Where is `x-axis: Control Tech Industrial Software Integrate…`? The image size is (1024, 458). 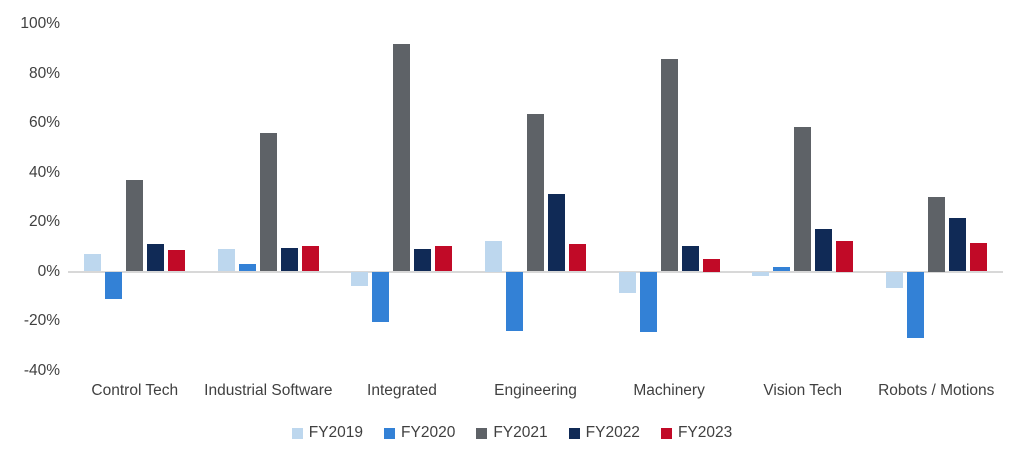 x-axis: Control Tech Industrial Software Integrate… is located at coordinates (535, 391).